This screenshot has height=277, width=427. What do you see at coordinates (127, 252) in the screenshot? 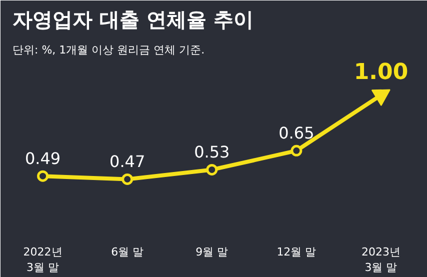
I see `x-tick-label: 6월 말` at bounding box center [127, 252].